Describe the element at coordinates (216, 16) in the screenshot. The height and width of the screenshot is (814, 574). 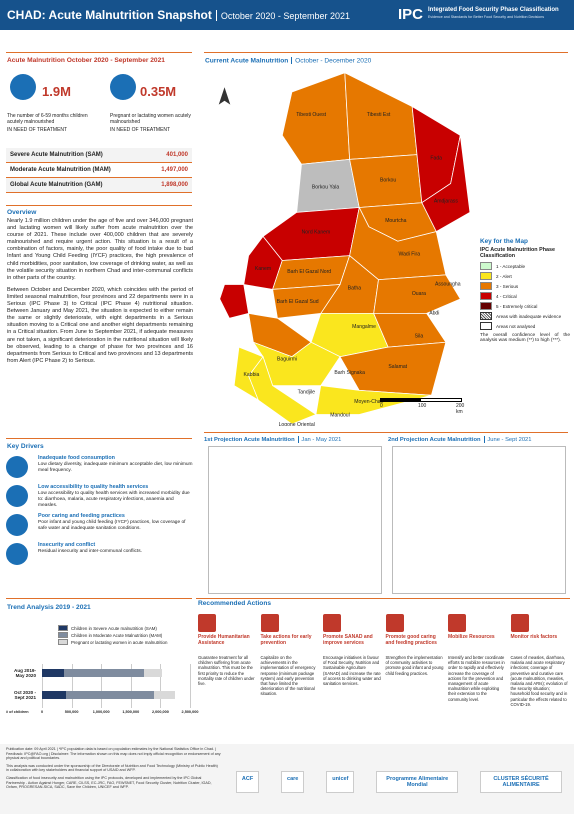
I see `separator` at that location.